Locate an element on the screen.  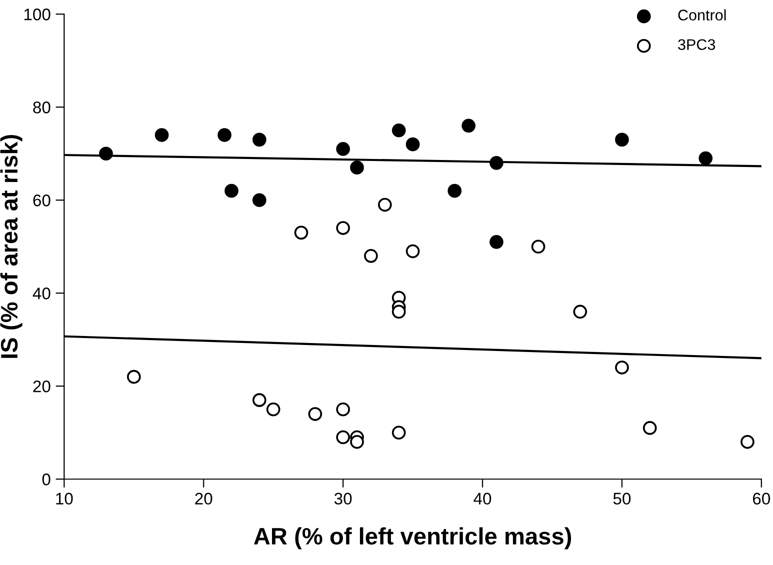
y-tick-label: 60 is located at coordinates (41, 200).